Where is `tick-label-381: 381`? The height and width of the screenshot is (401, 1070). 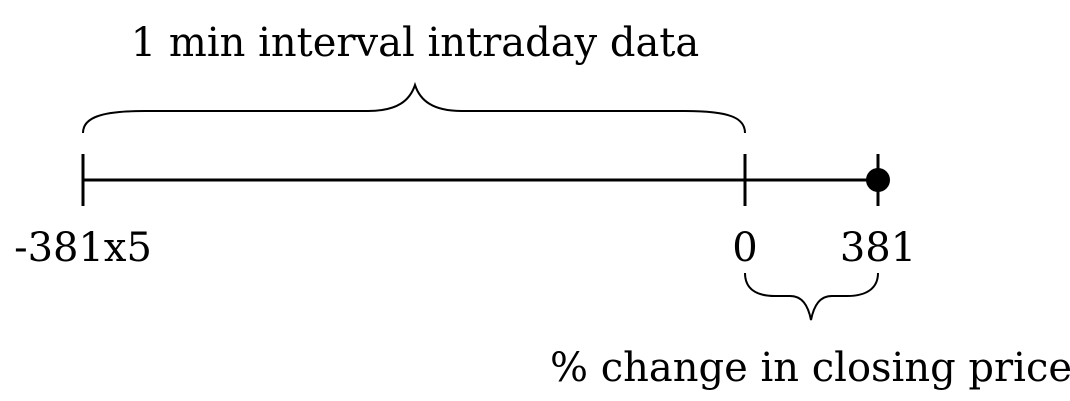 tick-label-381: 381 is located at coordinates (878, 248).